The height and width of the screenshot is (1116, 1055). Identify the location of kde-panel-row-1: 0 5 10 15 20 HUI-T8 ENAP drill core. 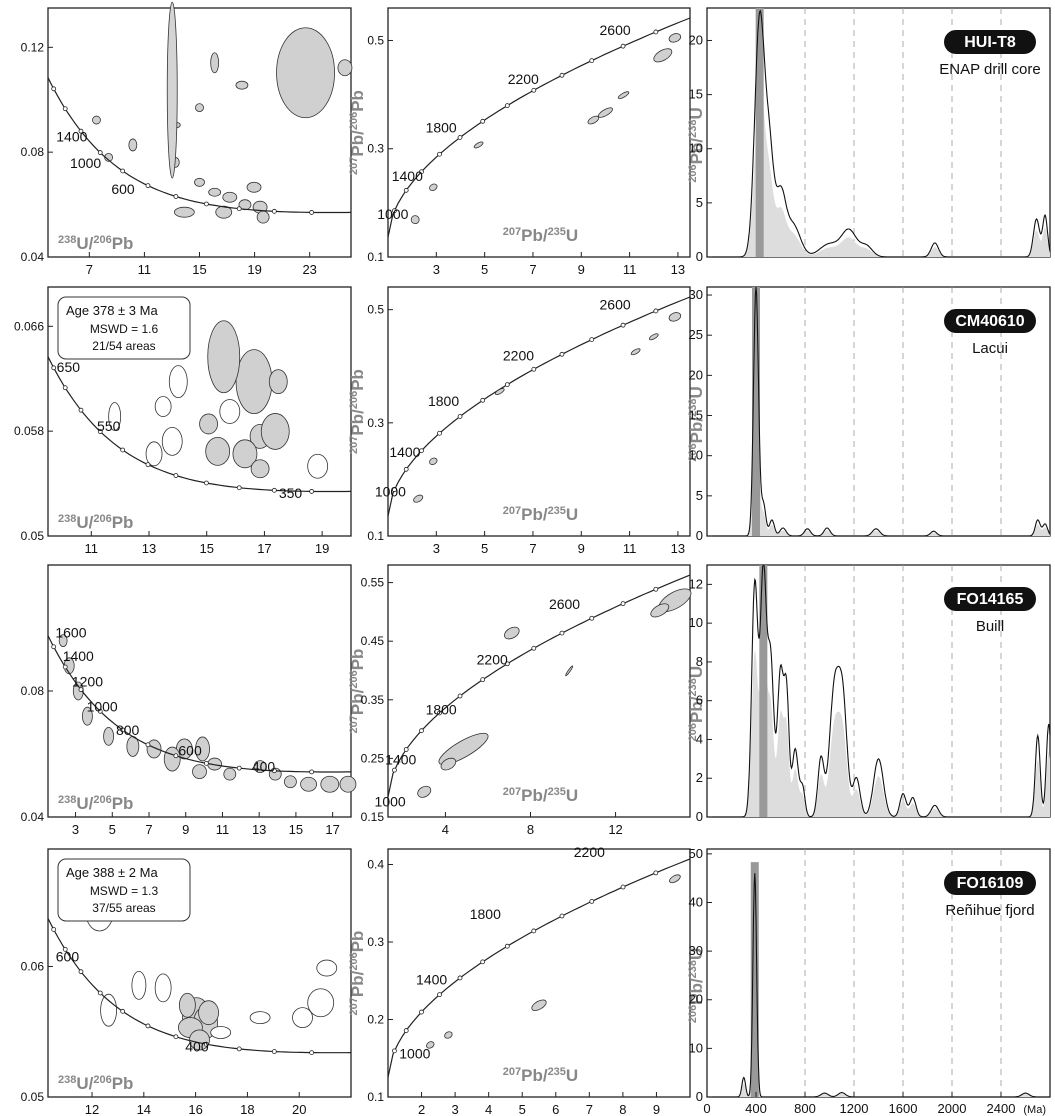
(870, 135).